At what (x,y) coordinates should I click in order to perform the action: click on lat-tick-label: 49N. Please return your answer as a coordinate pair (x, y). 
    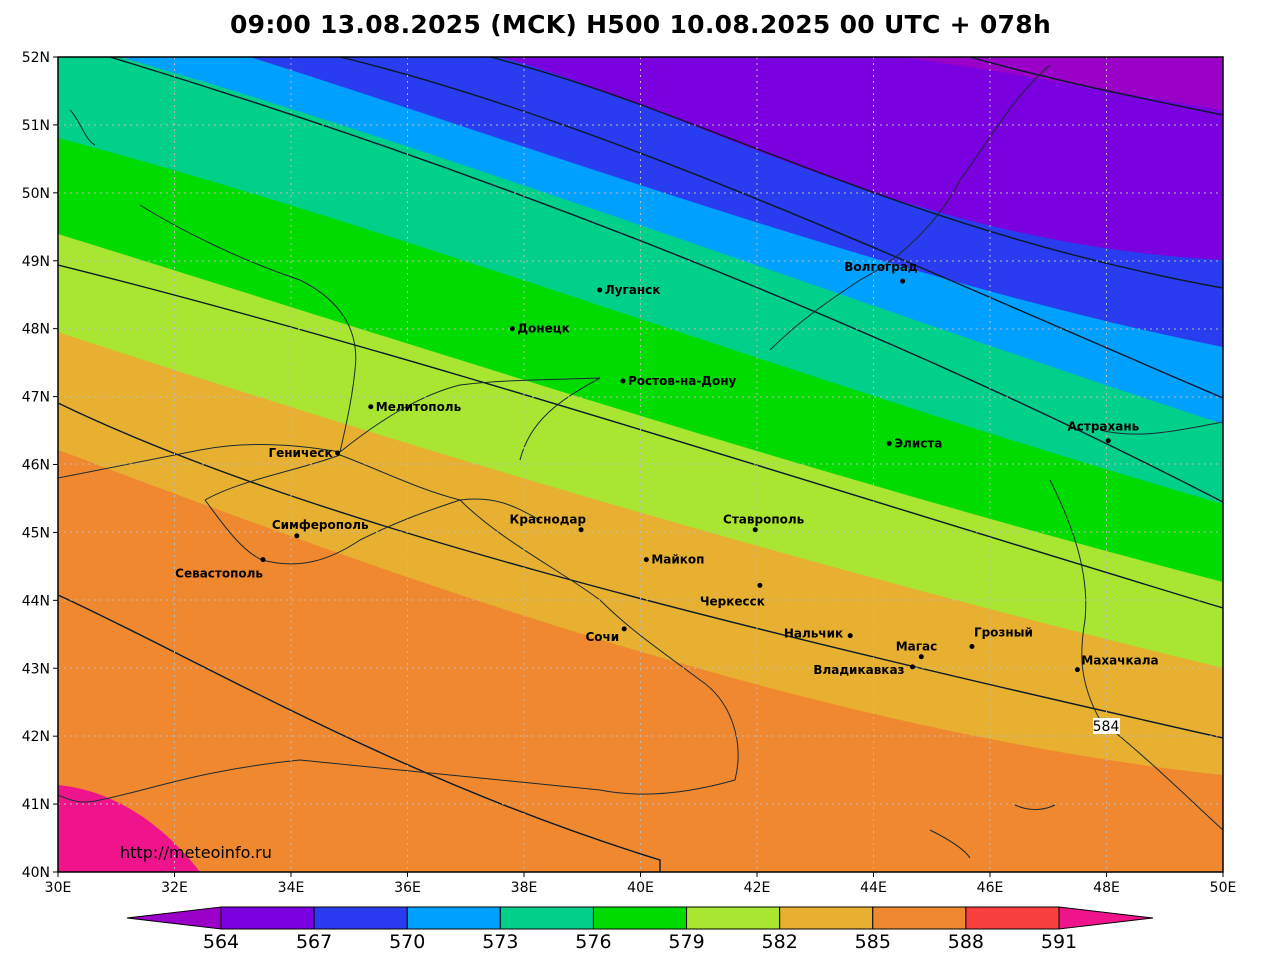
    Looking at the image, I should click on (36, 262).